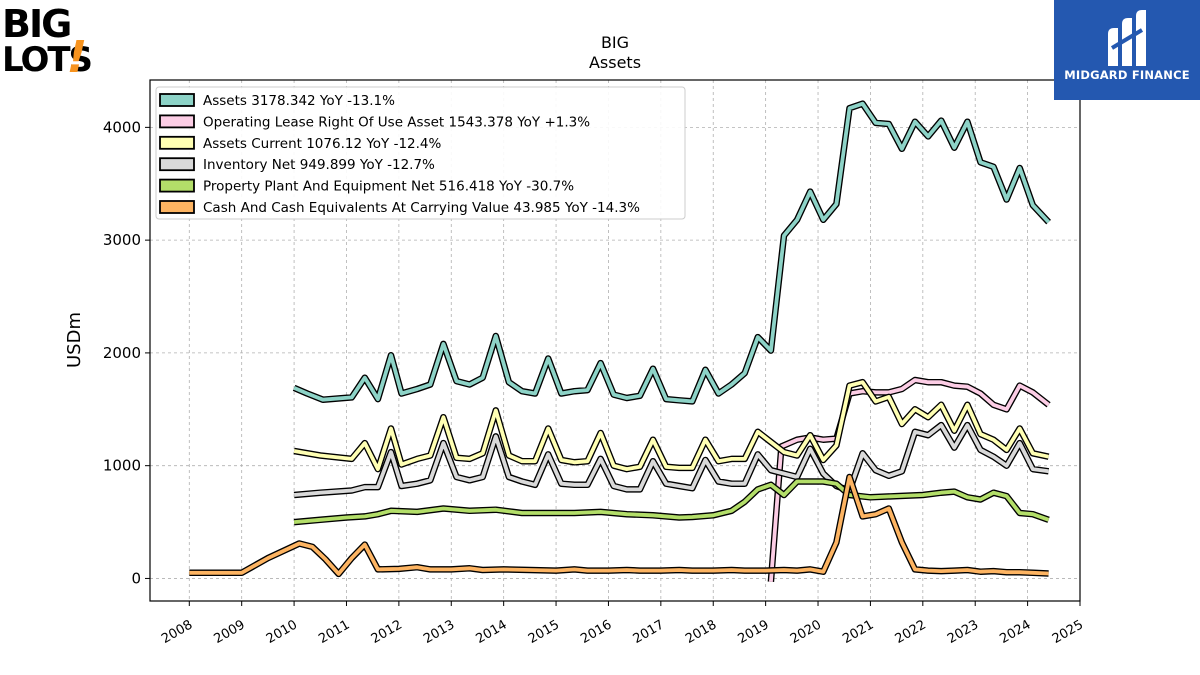  What do you see at coordinates (177, 632) in the screenshot?
I see `x-tick-label: 2008` at bounding box center [177, 632].